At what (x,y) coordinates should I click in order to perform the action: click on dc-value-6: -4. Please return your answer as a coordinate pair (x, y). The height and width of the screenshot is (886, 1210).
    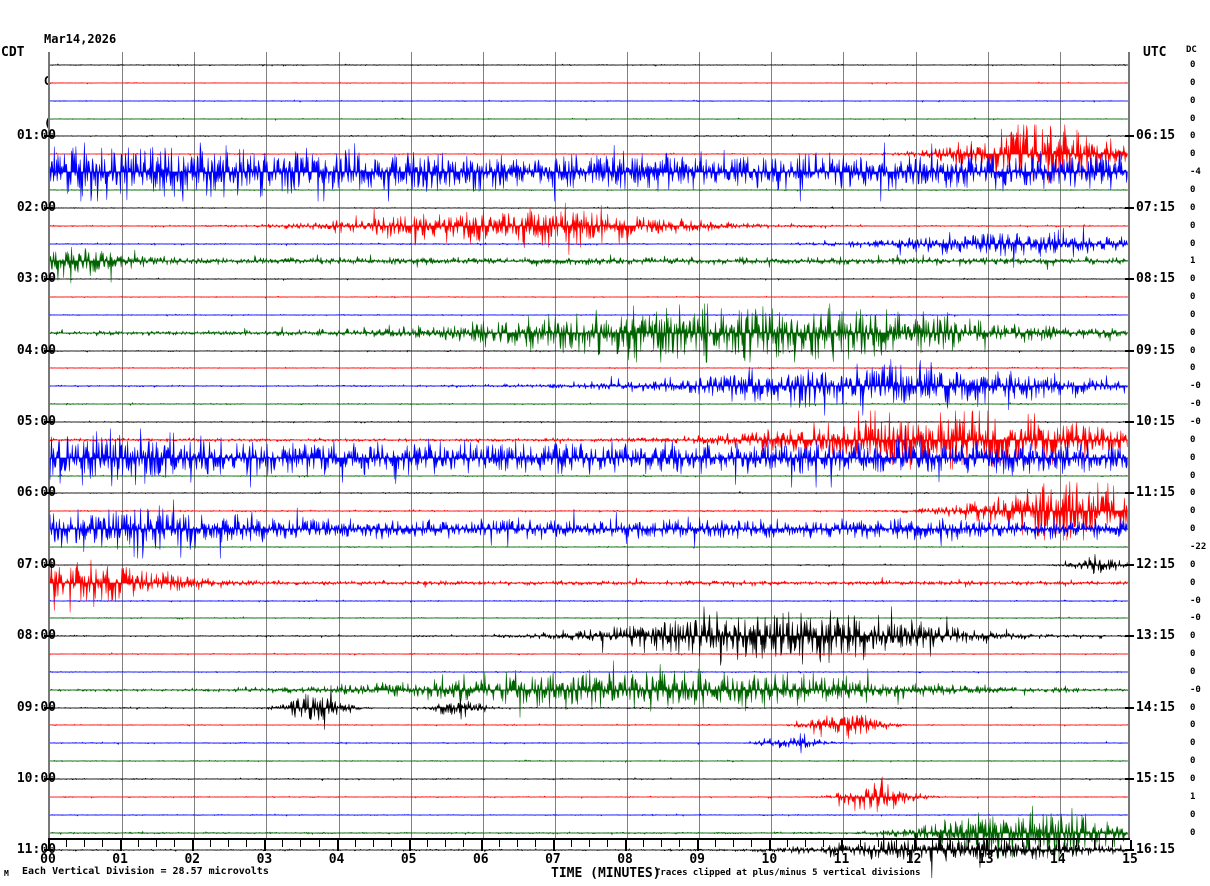
    Looking at the image, I should click on (1195, 172).